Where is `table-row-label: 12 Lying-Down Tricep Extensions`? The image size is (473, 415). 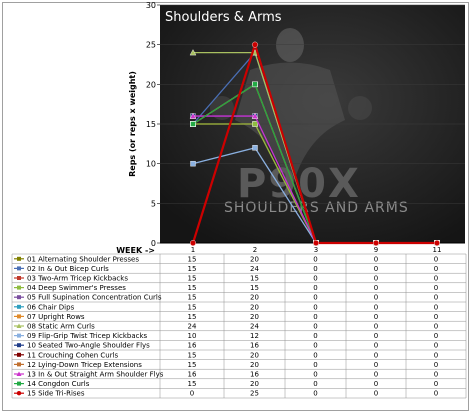
table-row-label: 12 Lying-Down Tricep Extensions is located at coordinates (84, 365).